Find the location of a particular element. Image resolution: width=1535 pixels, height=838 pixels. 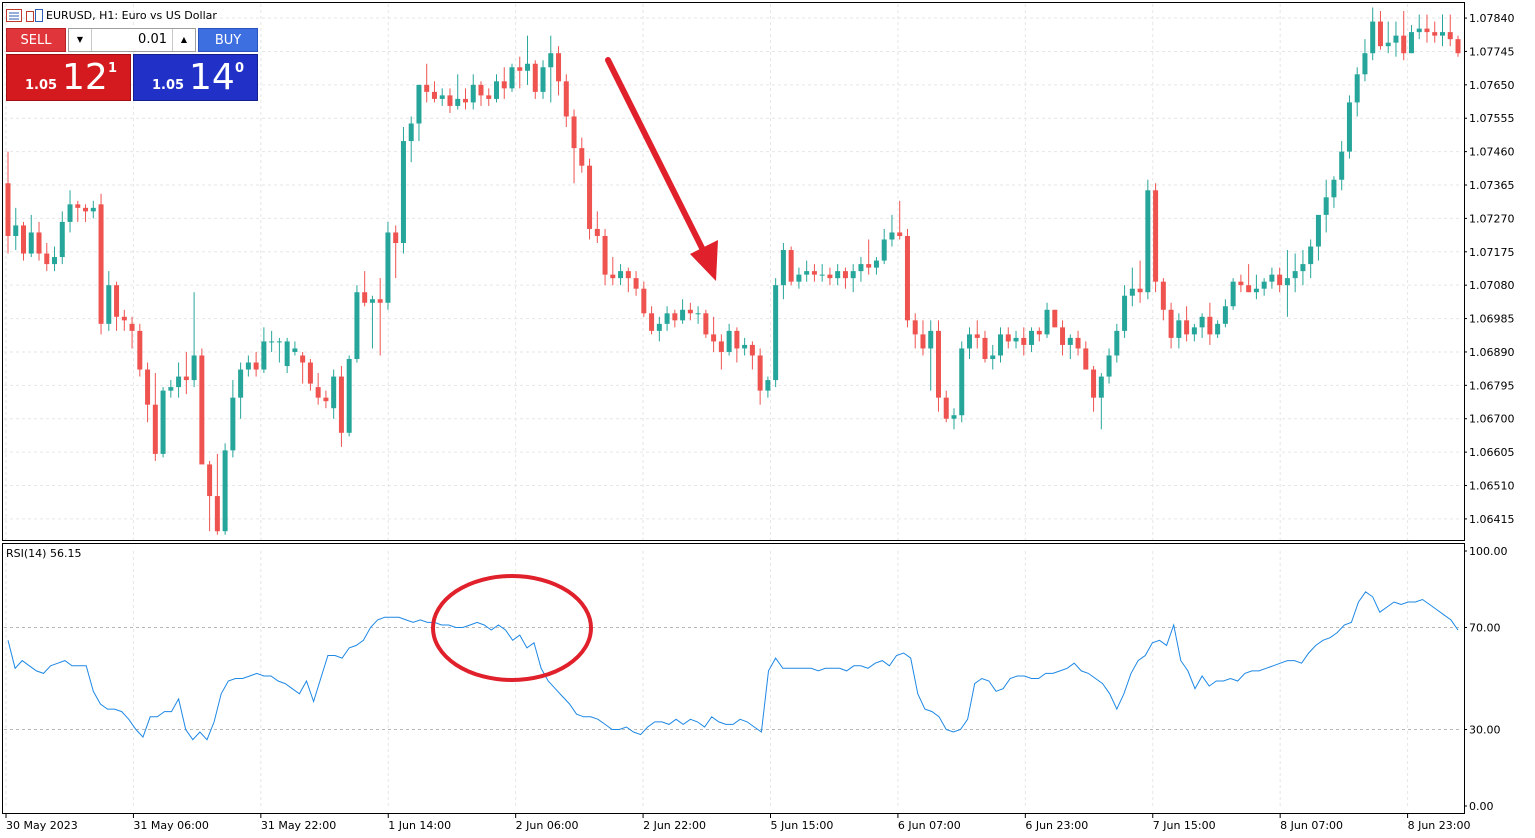

window-list-icon is located at coordinates (14, 15).